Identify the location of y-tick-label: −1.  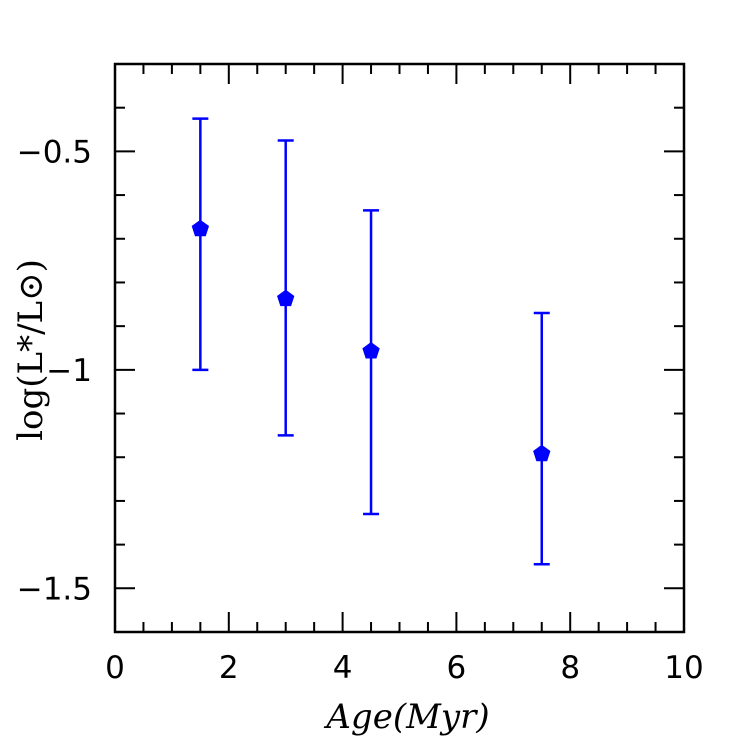
(69, 371).